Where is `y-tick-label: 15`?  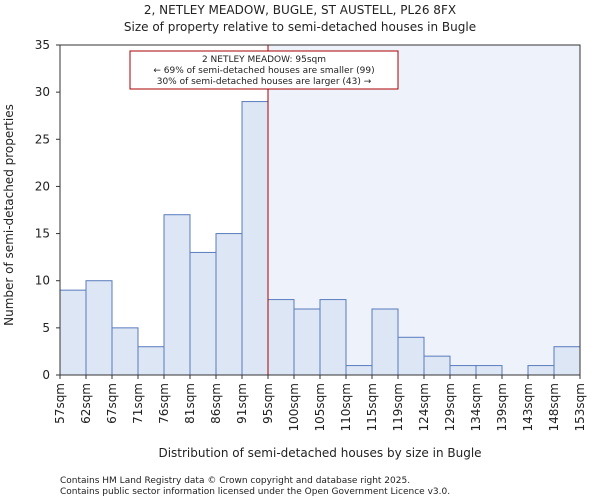 y-tick-label: 15 is located at coordinates (42, 234).